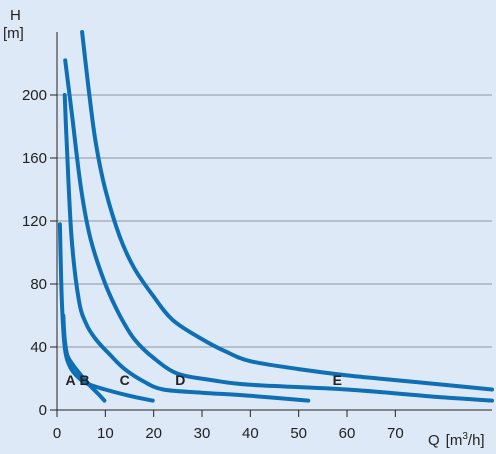 This screenshot has height=454, width=496. I want to click on curve-label-a: A, so click(70, 380).